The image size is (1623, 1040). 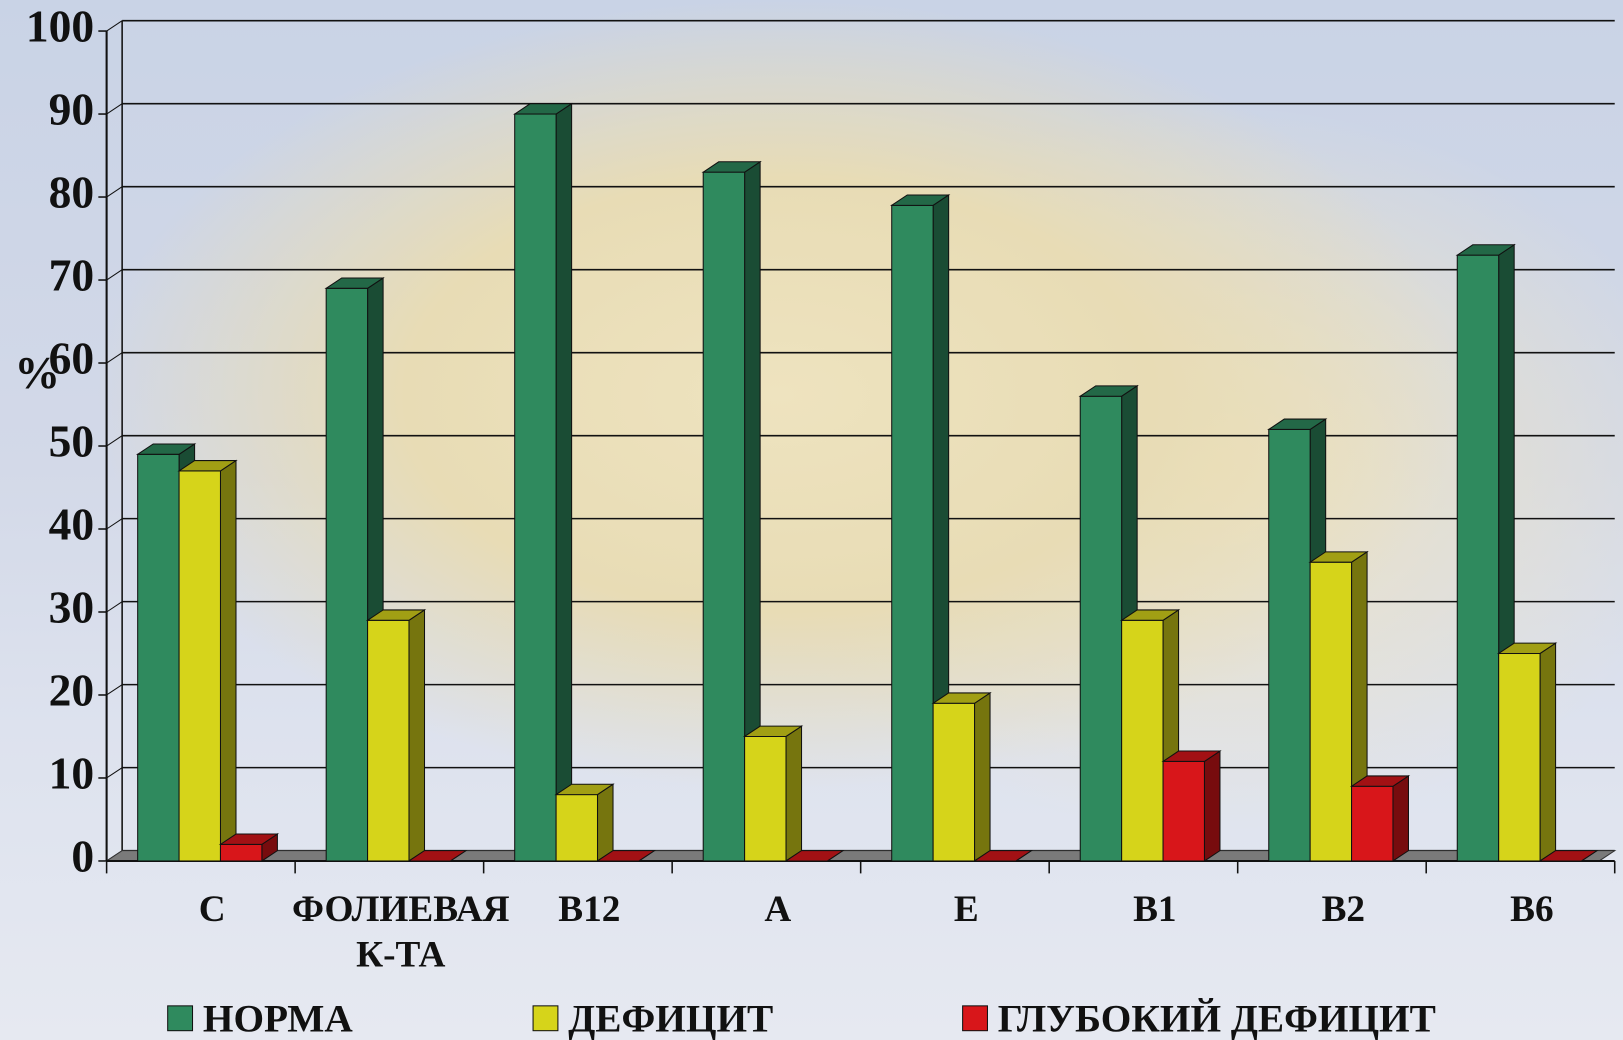 I want to click on y-tick-label: 50, so click(x=72, y=440).